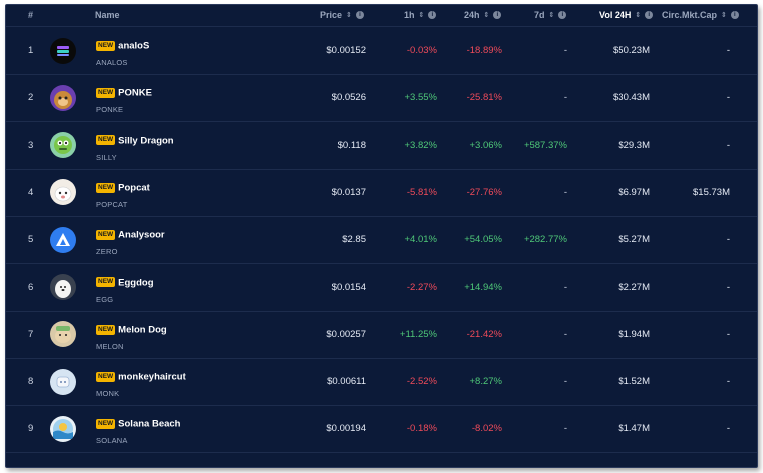 This screenshot has height=473, width=763. What do you see at coordinates (105, 299) in the screenshot?
I see `token-symbol: EGG` at bounding box center [105, 299].